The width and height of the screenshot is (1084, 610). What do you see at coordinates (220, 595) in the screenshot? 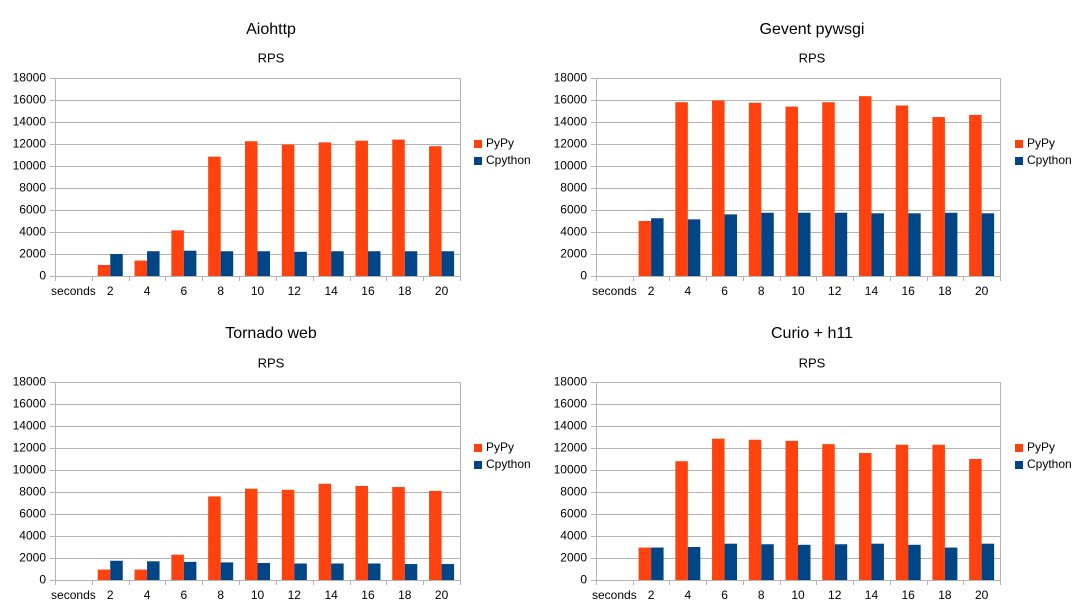
I see `x-tick-label: 8` at bounding box center [220, 595].